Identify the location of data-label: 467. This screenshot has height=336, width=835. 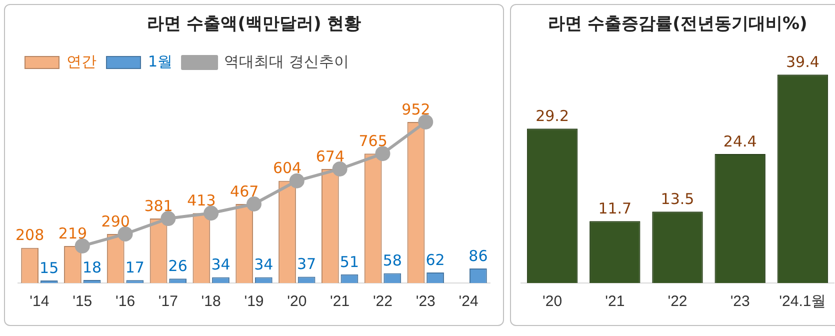
(244, 191).